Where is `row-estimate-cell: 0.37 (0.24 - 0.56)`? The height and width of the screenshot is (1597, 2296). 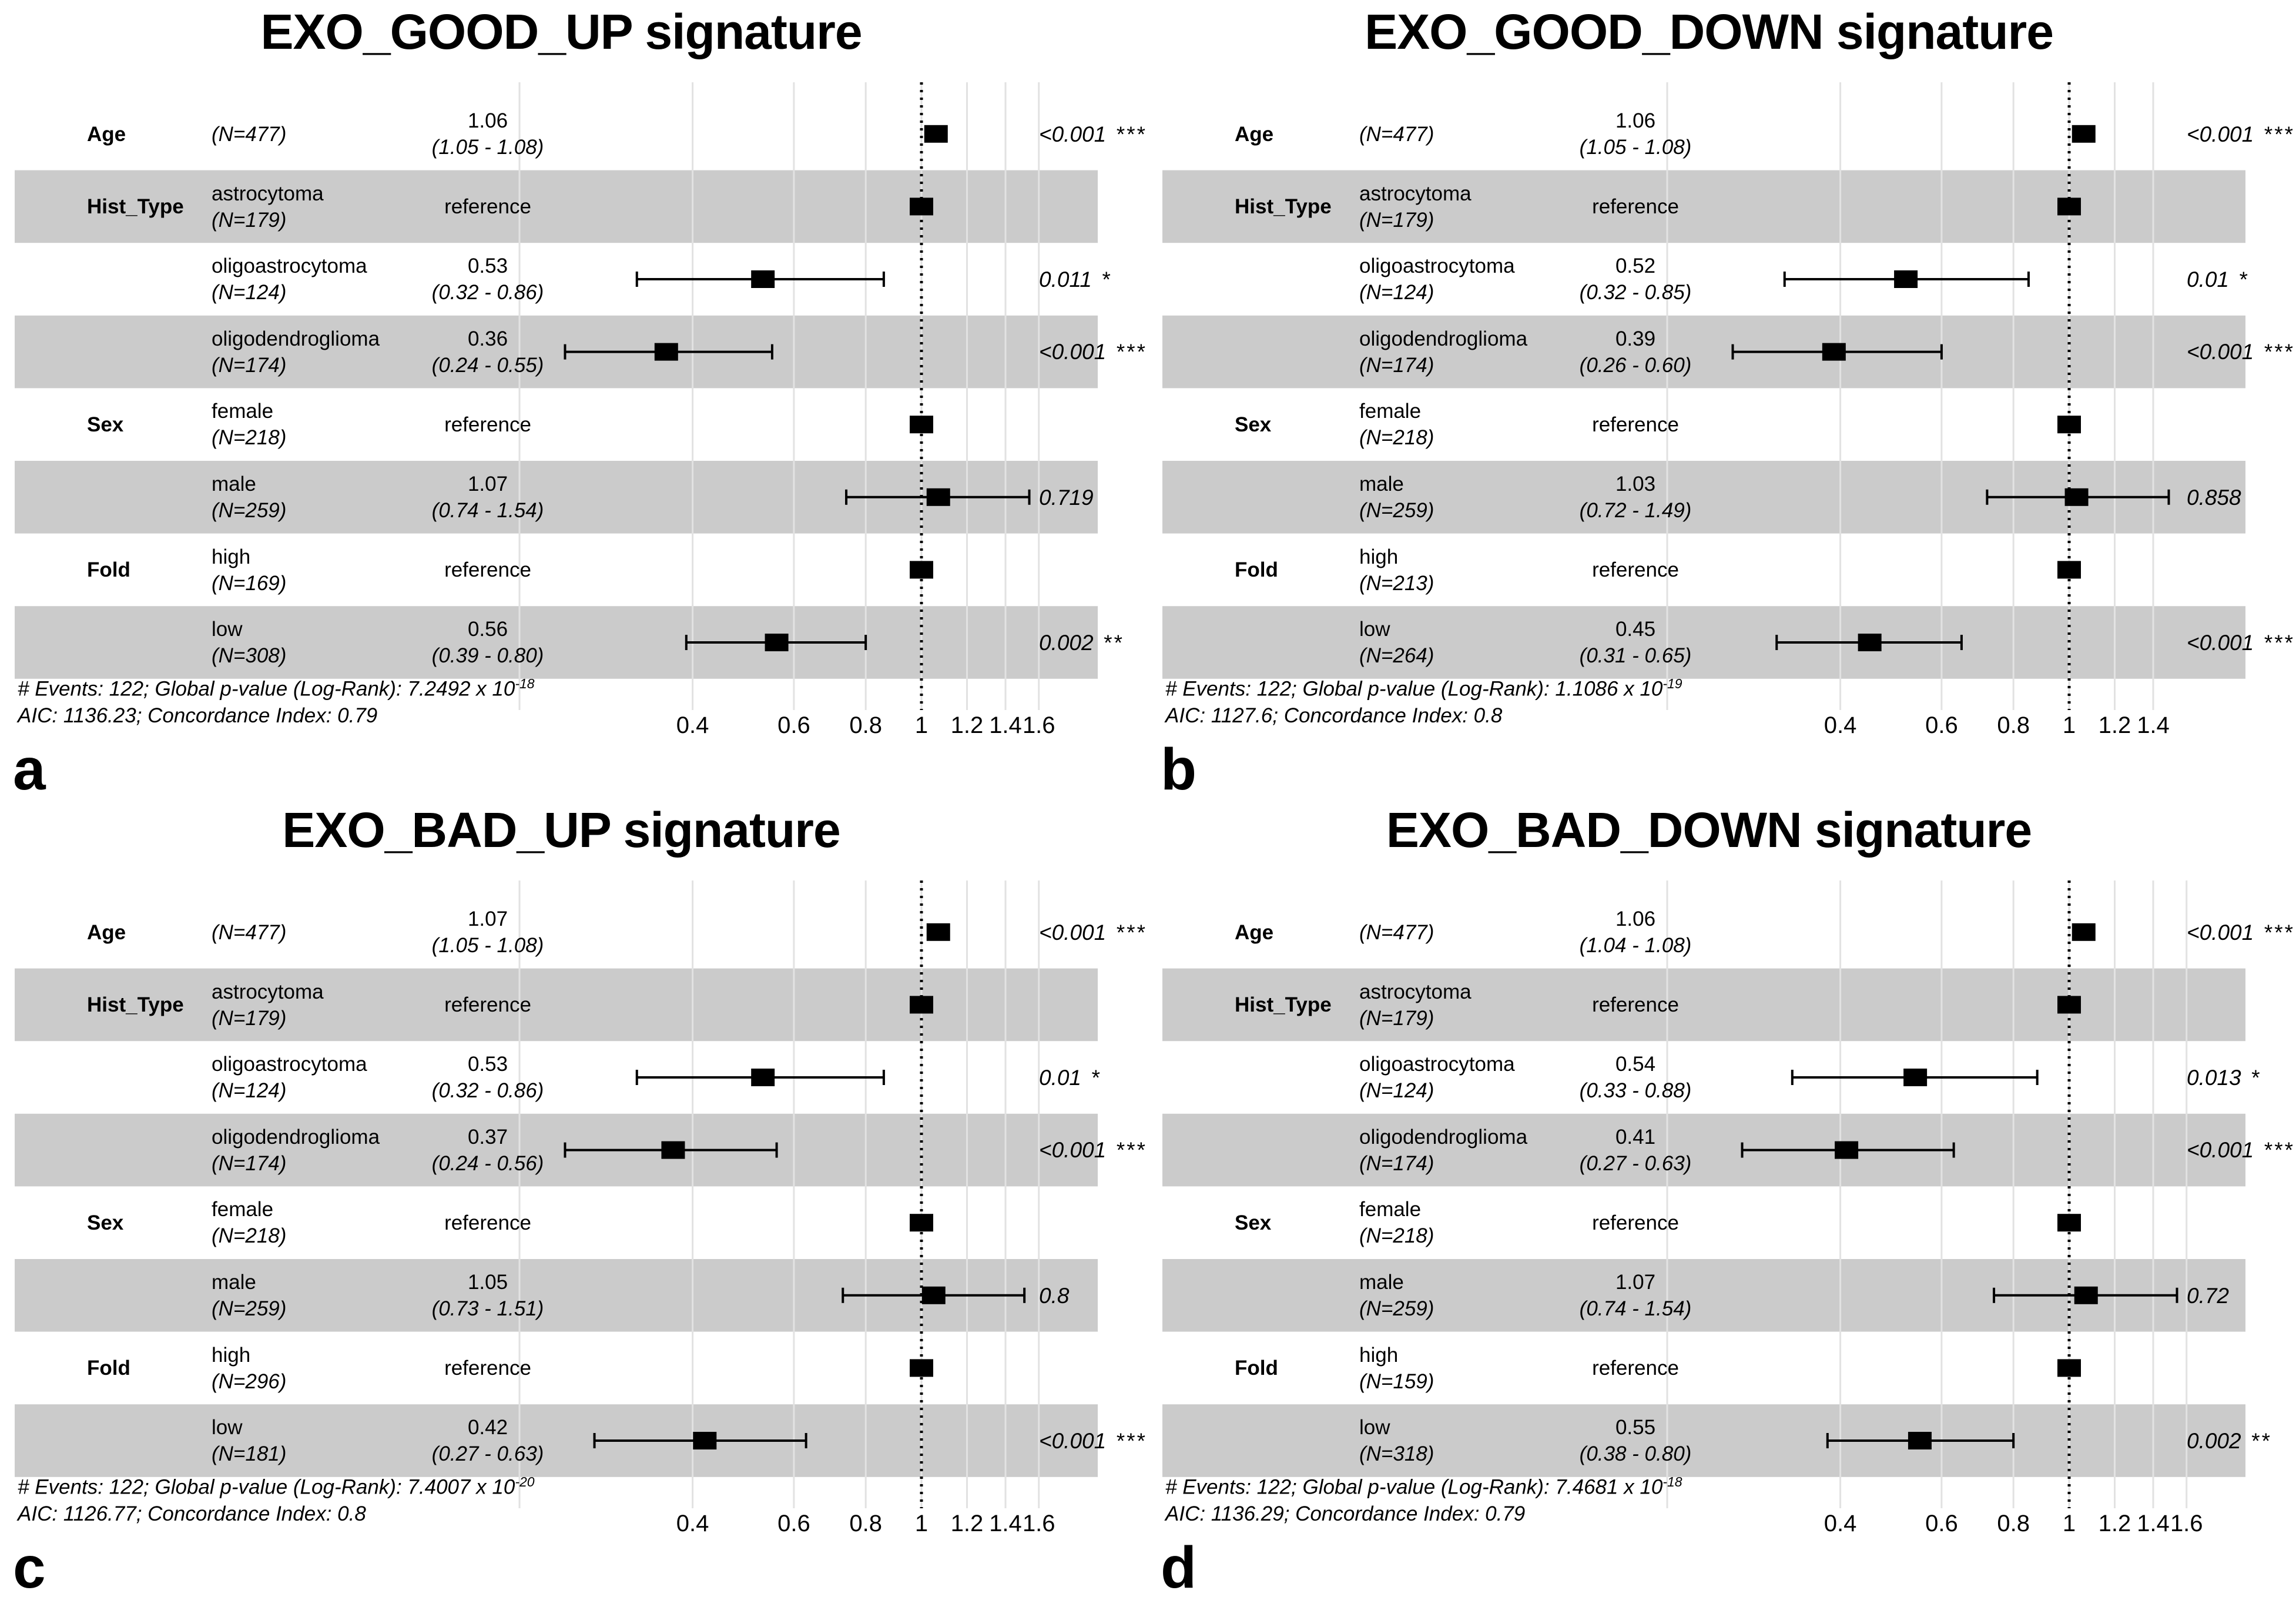 row-estimate-cell: 0.37 (0.24 - 0.56) is located at coordinates (487, 1150).